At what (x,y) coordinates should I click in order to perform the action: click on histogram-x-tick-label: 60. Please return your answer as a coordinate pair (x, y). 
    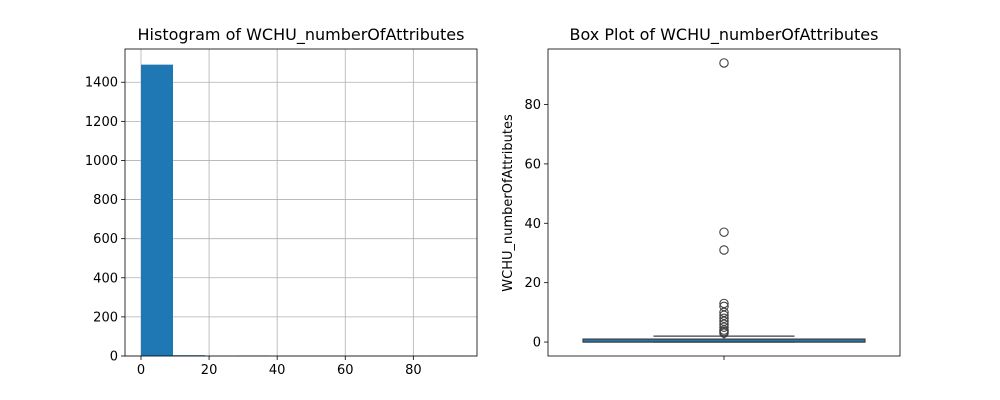
    Looking at the image, I should click on (345, 370).